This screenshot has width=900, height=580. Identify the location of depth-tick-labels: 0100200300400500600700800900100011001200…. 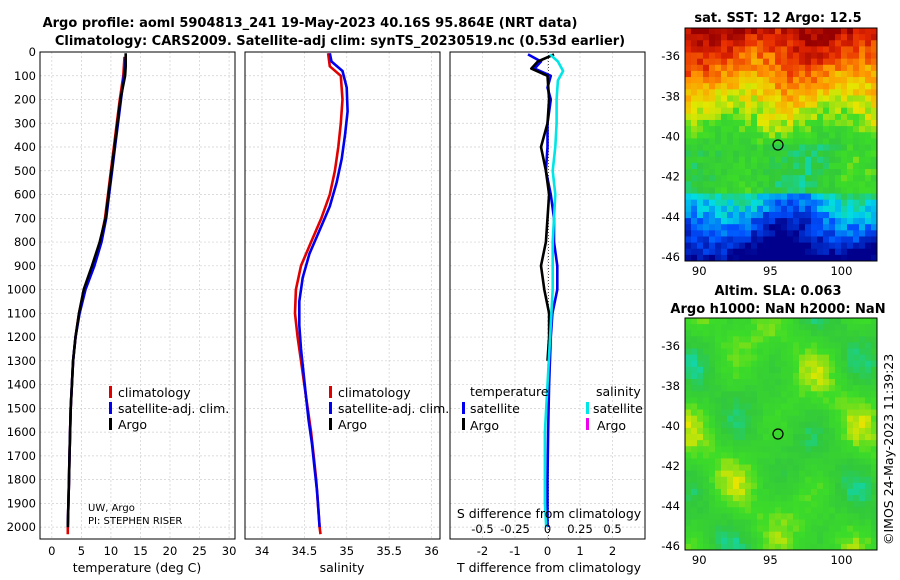
(21, 289).